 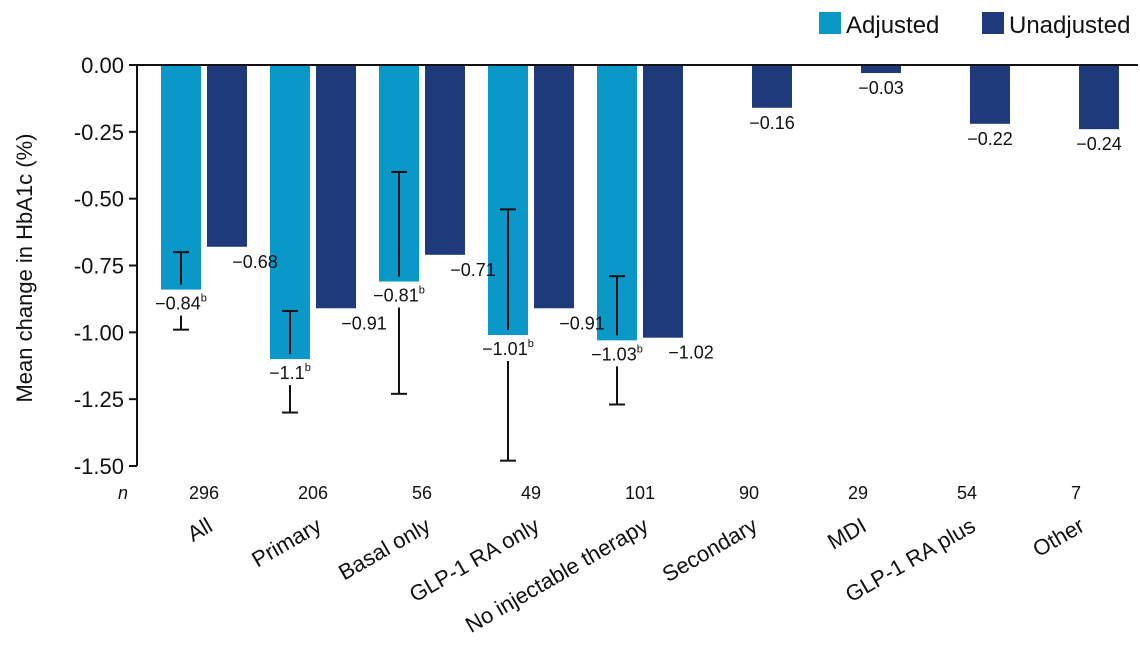 What do you see at coordinates (1058, 537) in the screenshot?
I see `category-label: Other` at bounding box center [1058, 537].